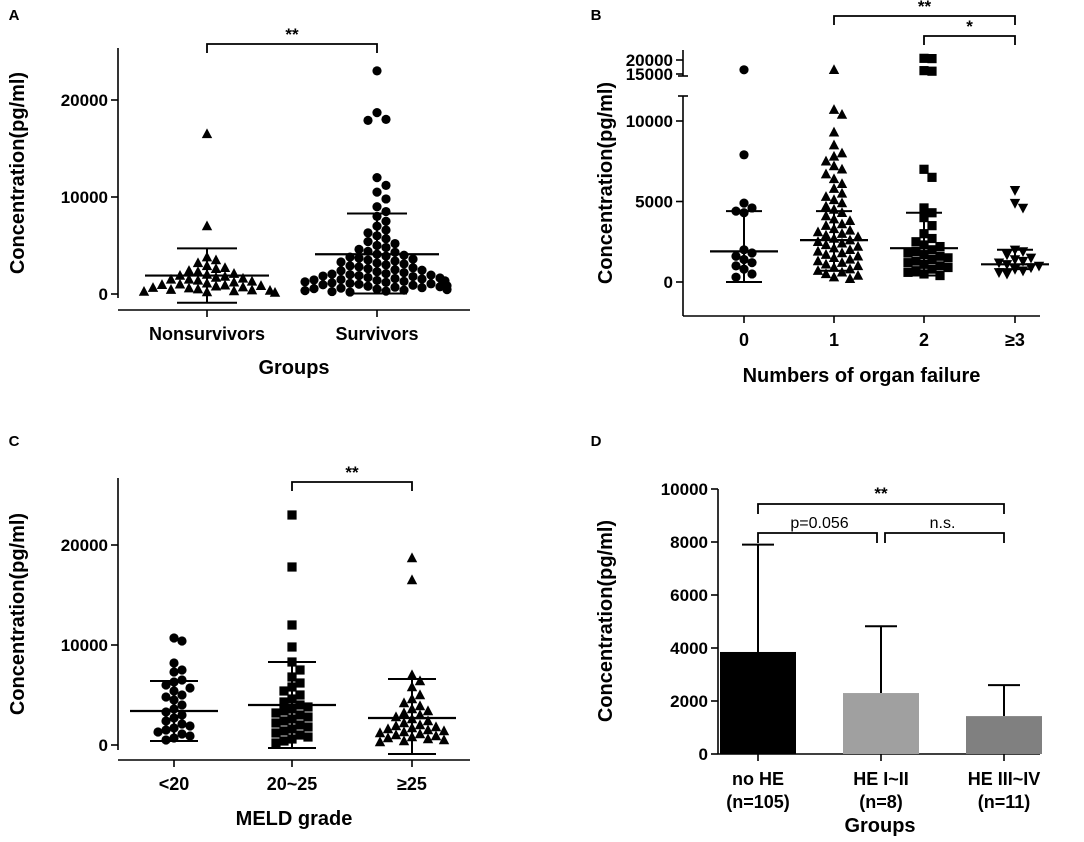 The width and height of the screenshot is (1084, 842). Describe the element at coordinates (969, 26) in the screenshot. I see `significance-label: *` at that location.